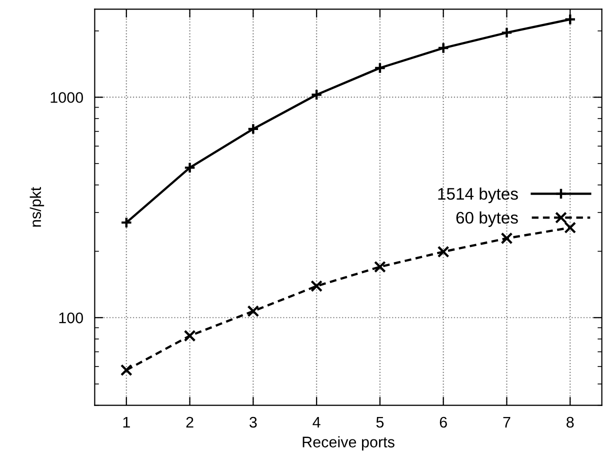 The image size is (611, 458). What do you see at coordinates (71, 318) in the screenshot?
I see `y-tick-label: 100` at bounding box center [71, 318].